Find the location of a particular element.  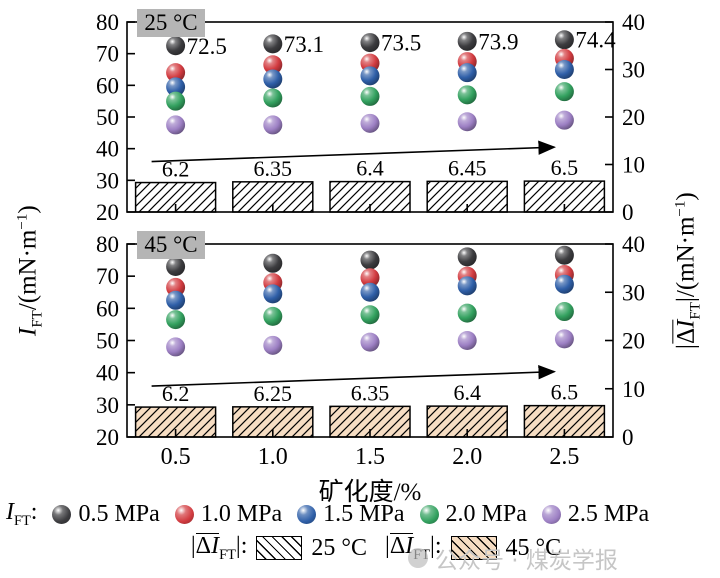

hatch-swatch-45c is located at coordinates (473, 548).